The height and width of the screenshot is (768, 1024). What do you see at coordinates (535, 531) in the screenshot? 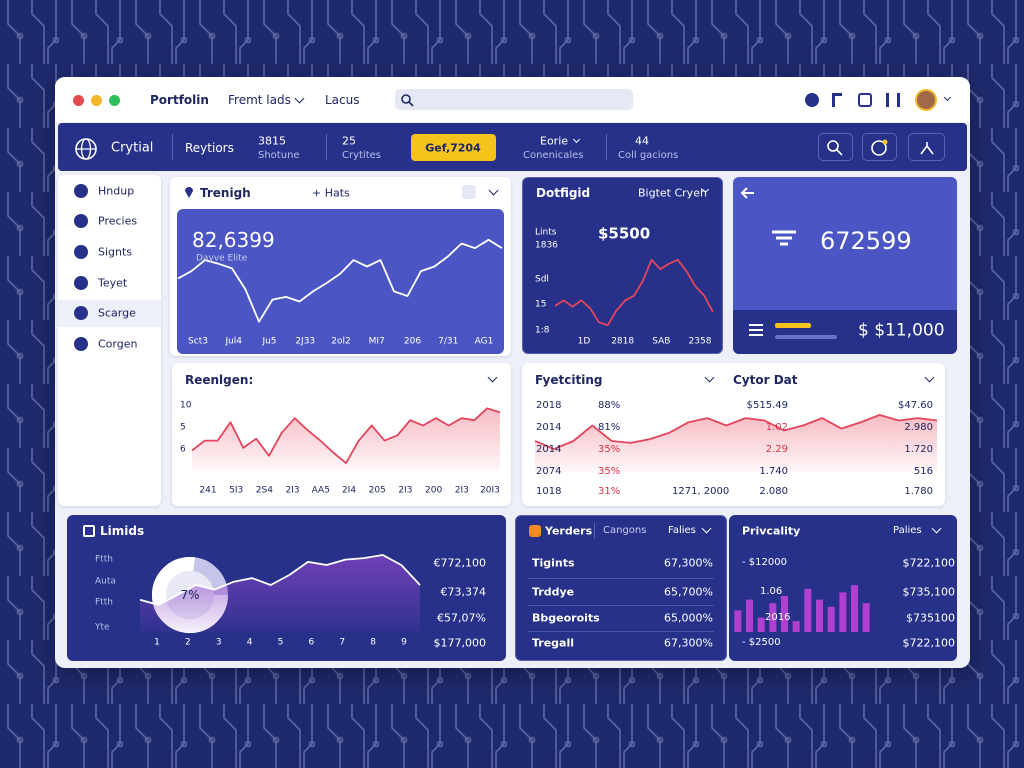
I see `traders-icon` at bounding box center [535, 531].